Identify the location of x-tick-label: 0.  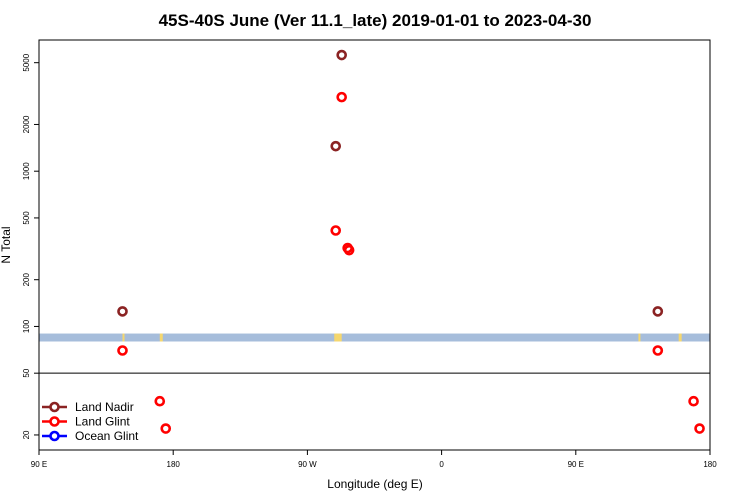
(441, 464).